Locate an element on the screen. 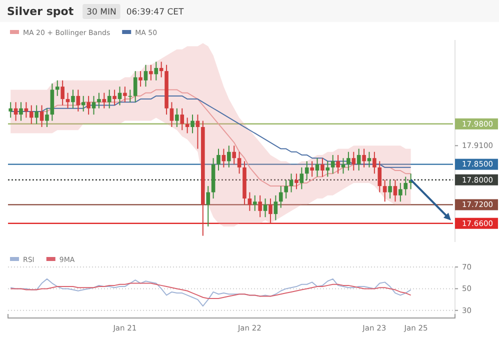 The width and height of the screenshot is (499, 338). text: 30 MIN is located at coordinates (101, 13).